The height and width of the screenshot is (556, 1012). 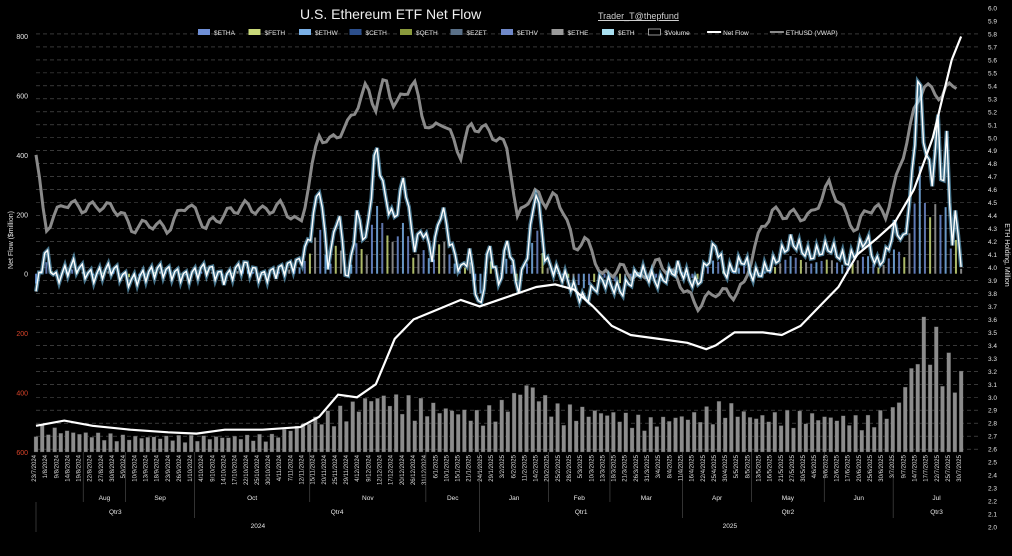 What do you see at coordinates (992, 203) in the screenshot?
I see `right-tick-label: 4.5` at bounding box center [992, 203].